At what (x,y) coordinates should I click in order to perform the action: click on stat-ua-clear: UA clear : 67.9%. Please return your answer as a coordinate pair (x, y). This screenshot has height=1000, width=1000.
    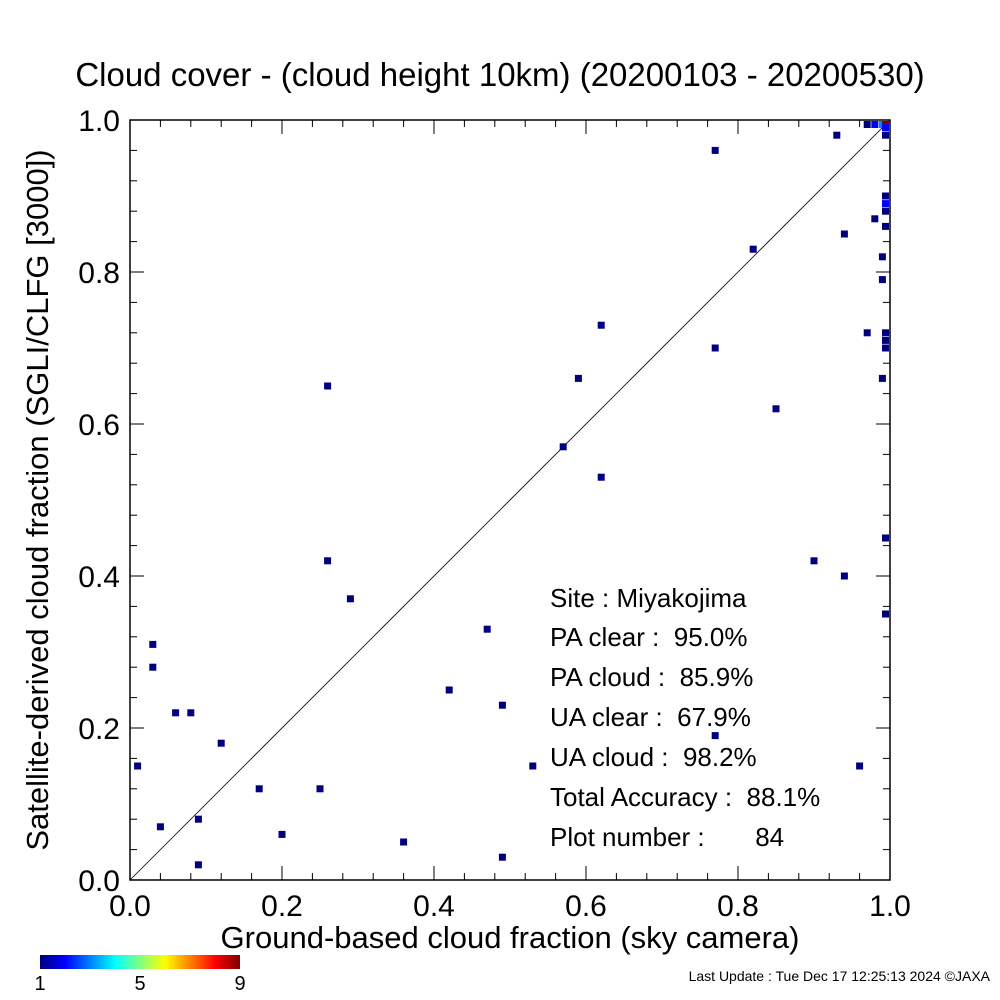
    Looking at the image, I should click on (650, 717).